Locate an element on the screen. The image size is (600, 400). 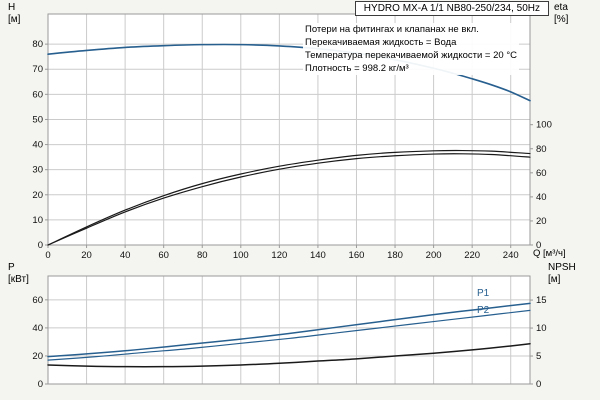
right-axis-tick-label: 80 is located at coordinates (541, 149).